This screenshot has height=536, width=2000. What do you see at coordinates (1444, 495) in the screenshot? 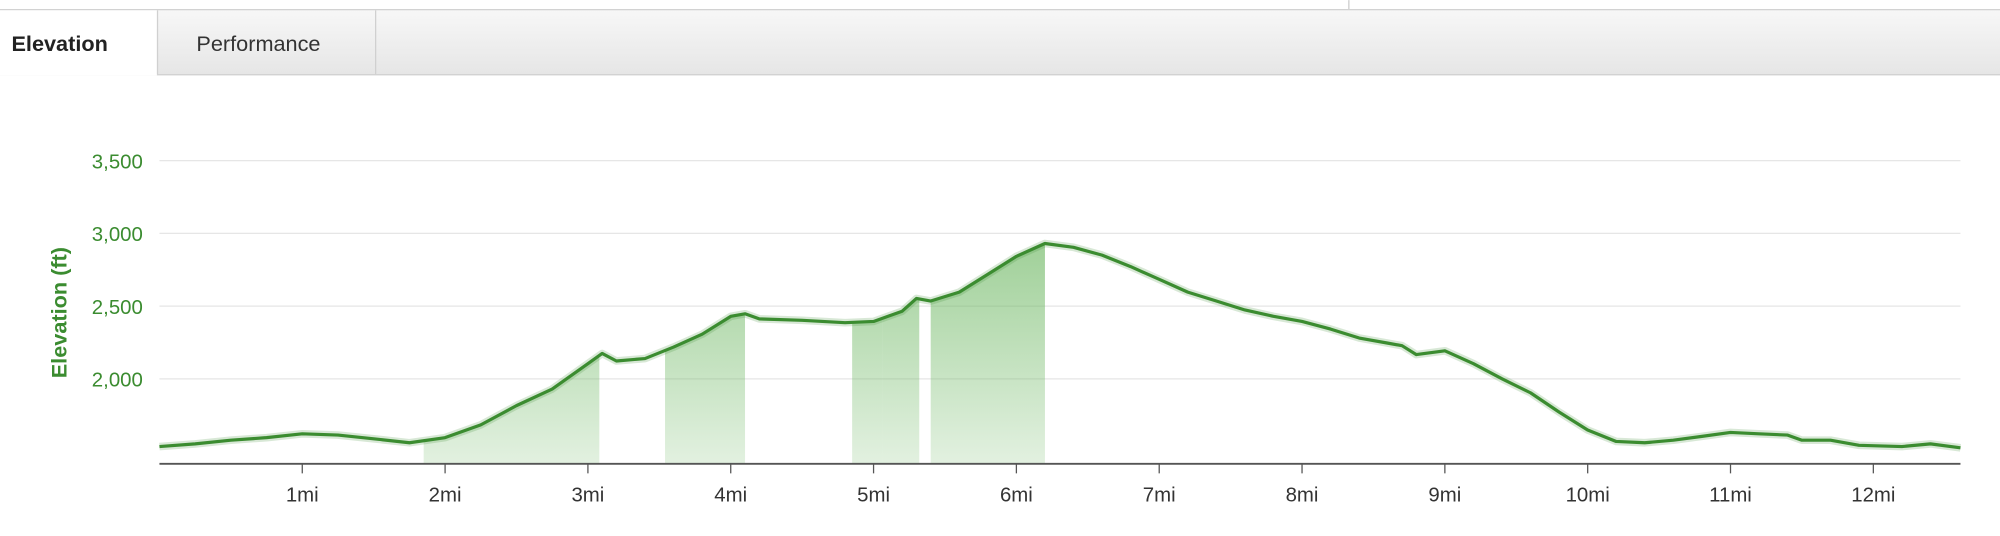
I see `x-tick-label: 9mi` at bounding box center [1444, 495].